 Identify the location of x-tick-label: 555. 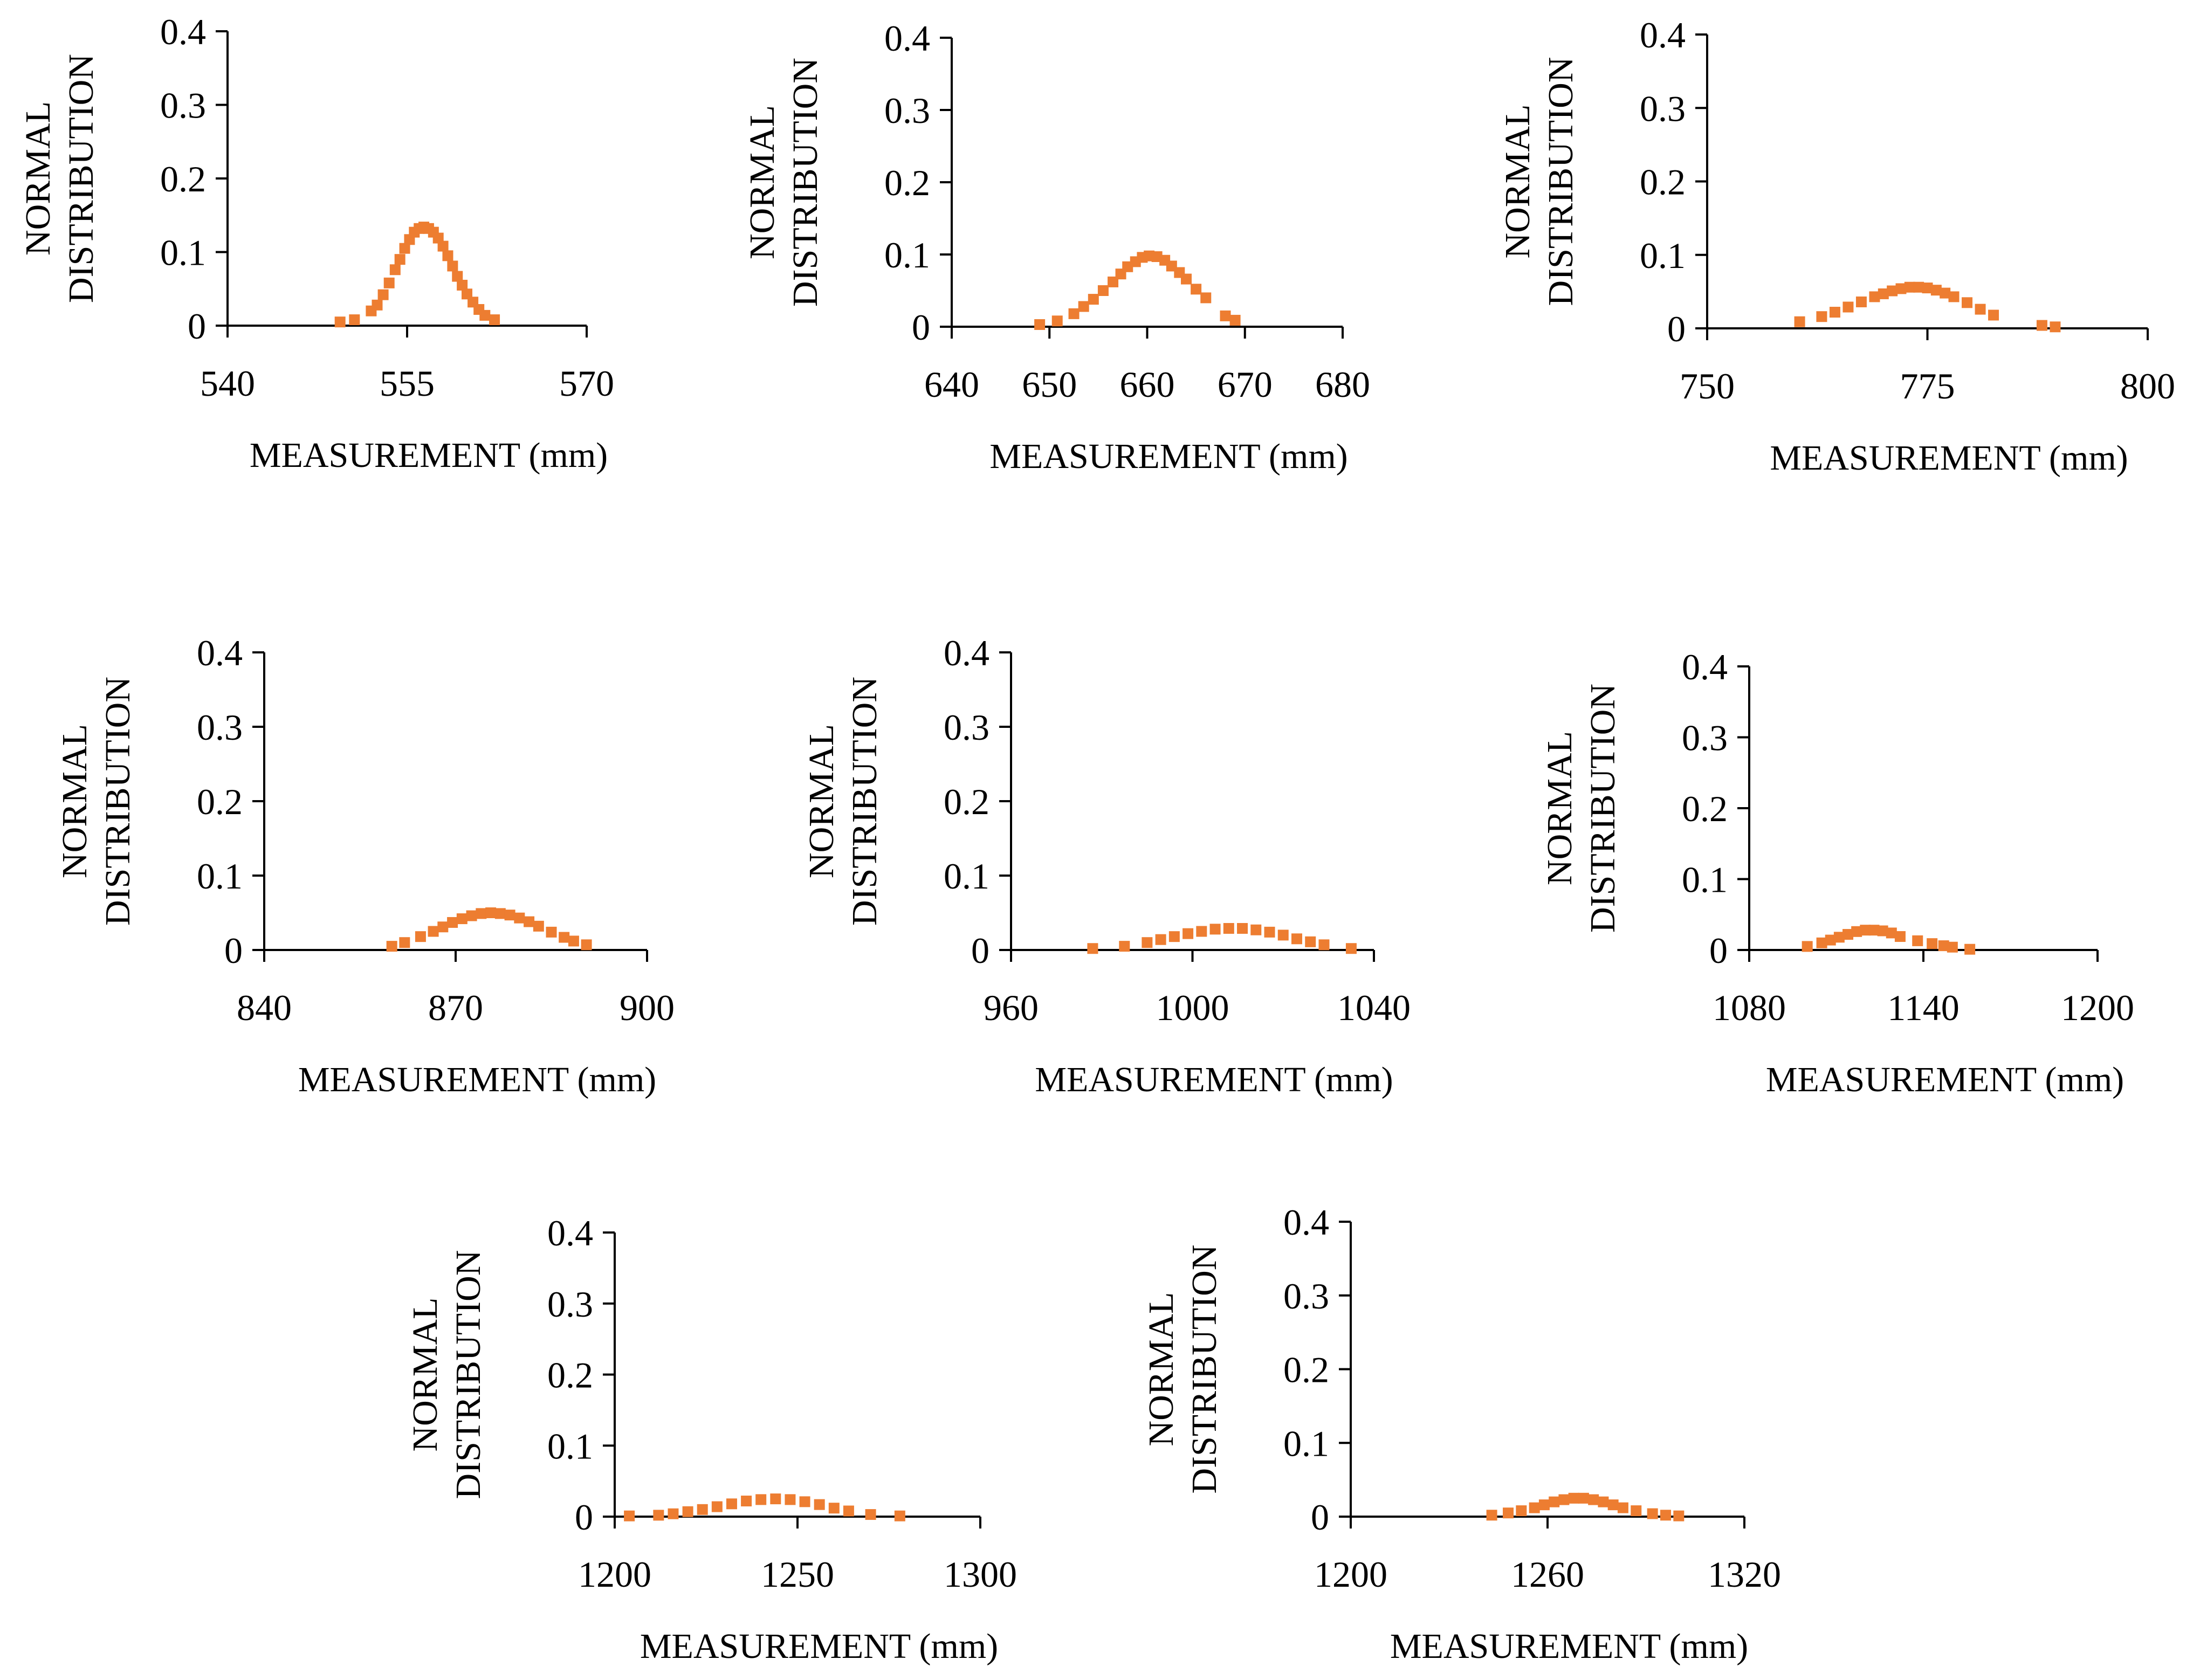
(407, 383).